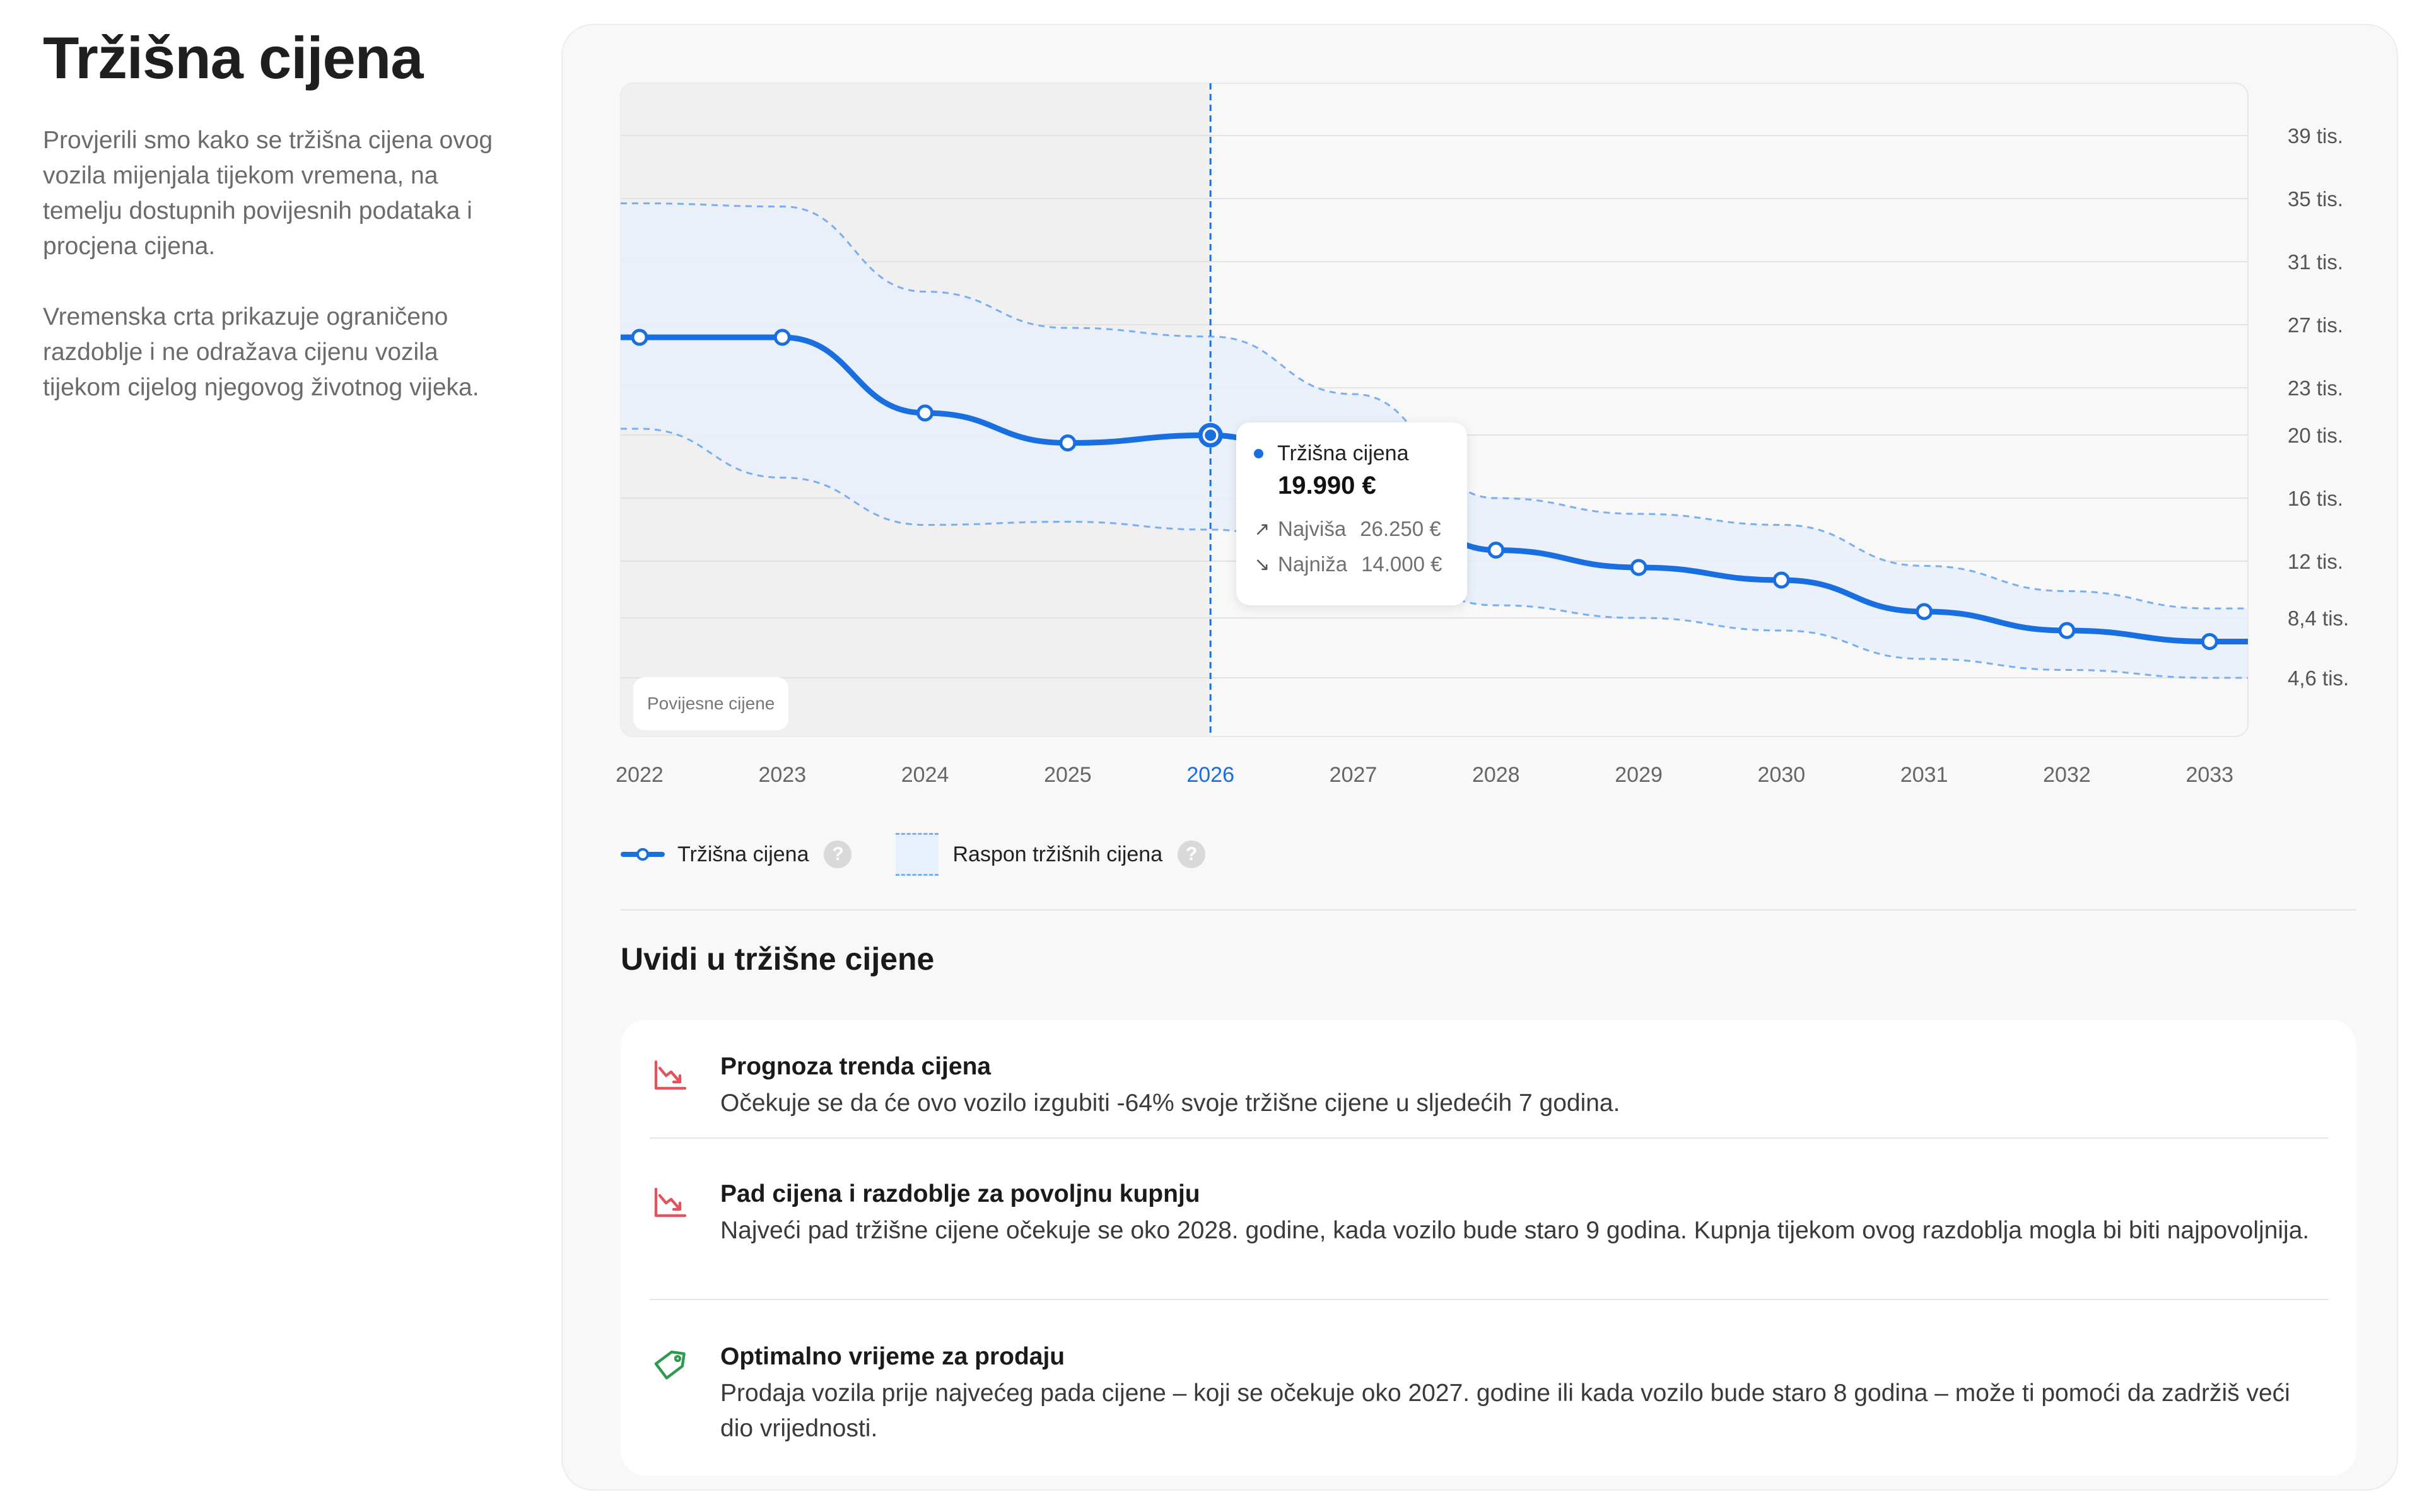 The height and width of the screenshot is (1512, 2422). Describe the element at coordinates (233, 58) in the screenshot. I see `page-title: Tržišna cijena` at that location.